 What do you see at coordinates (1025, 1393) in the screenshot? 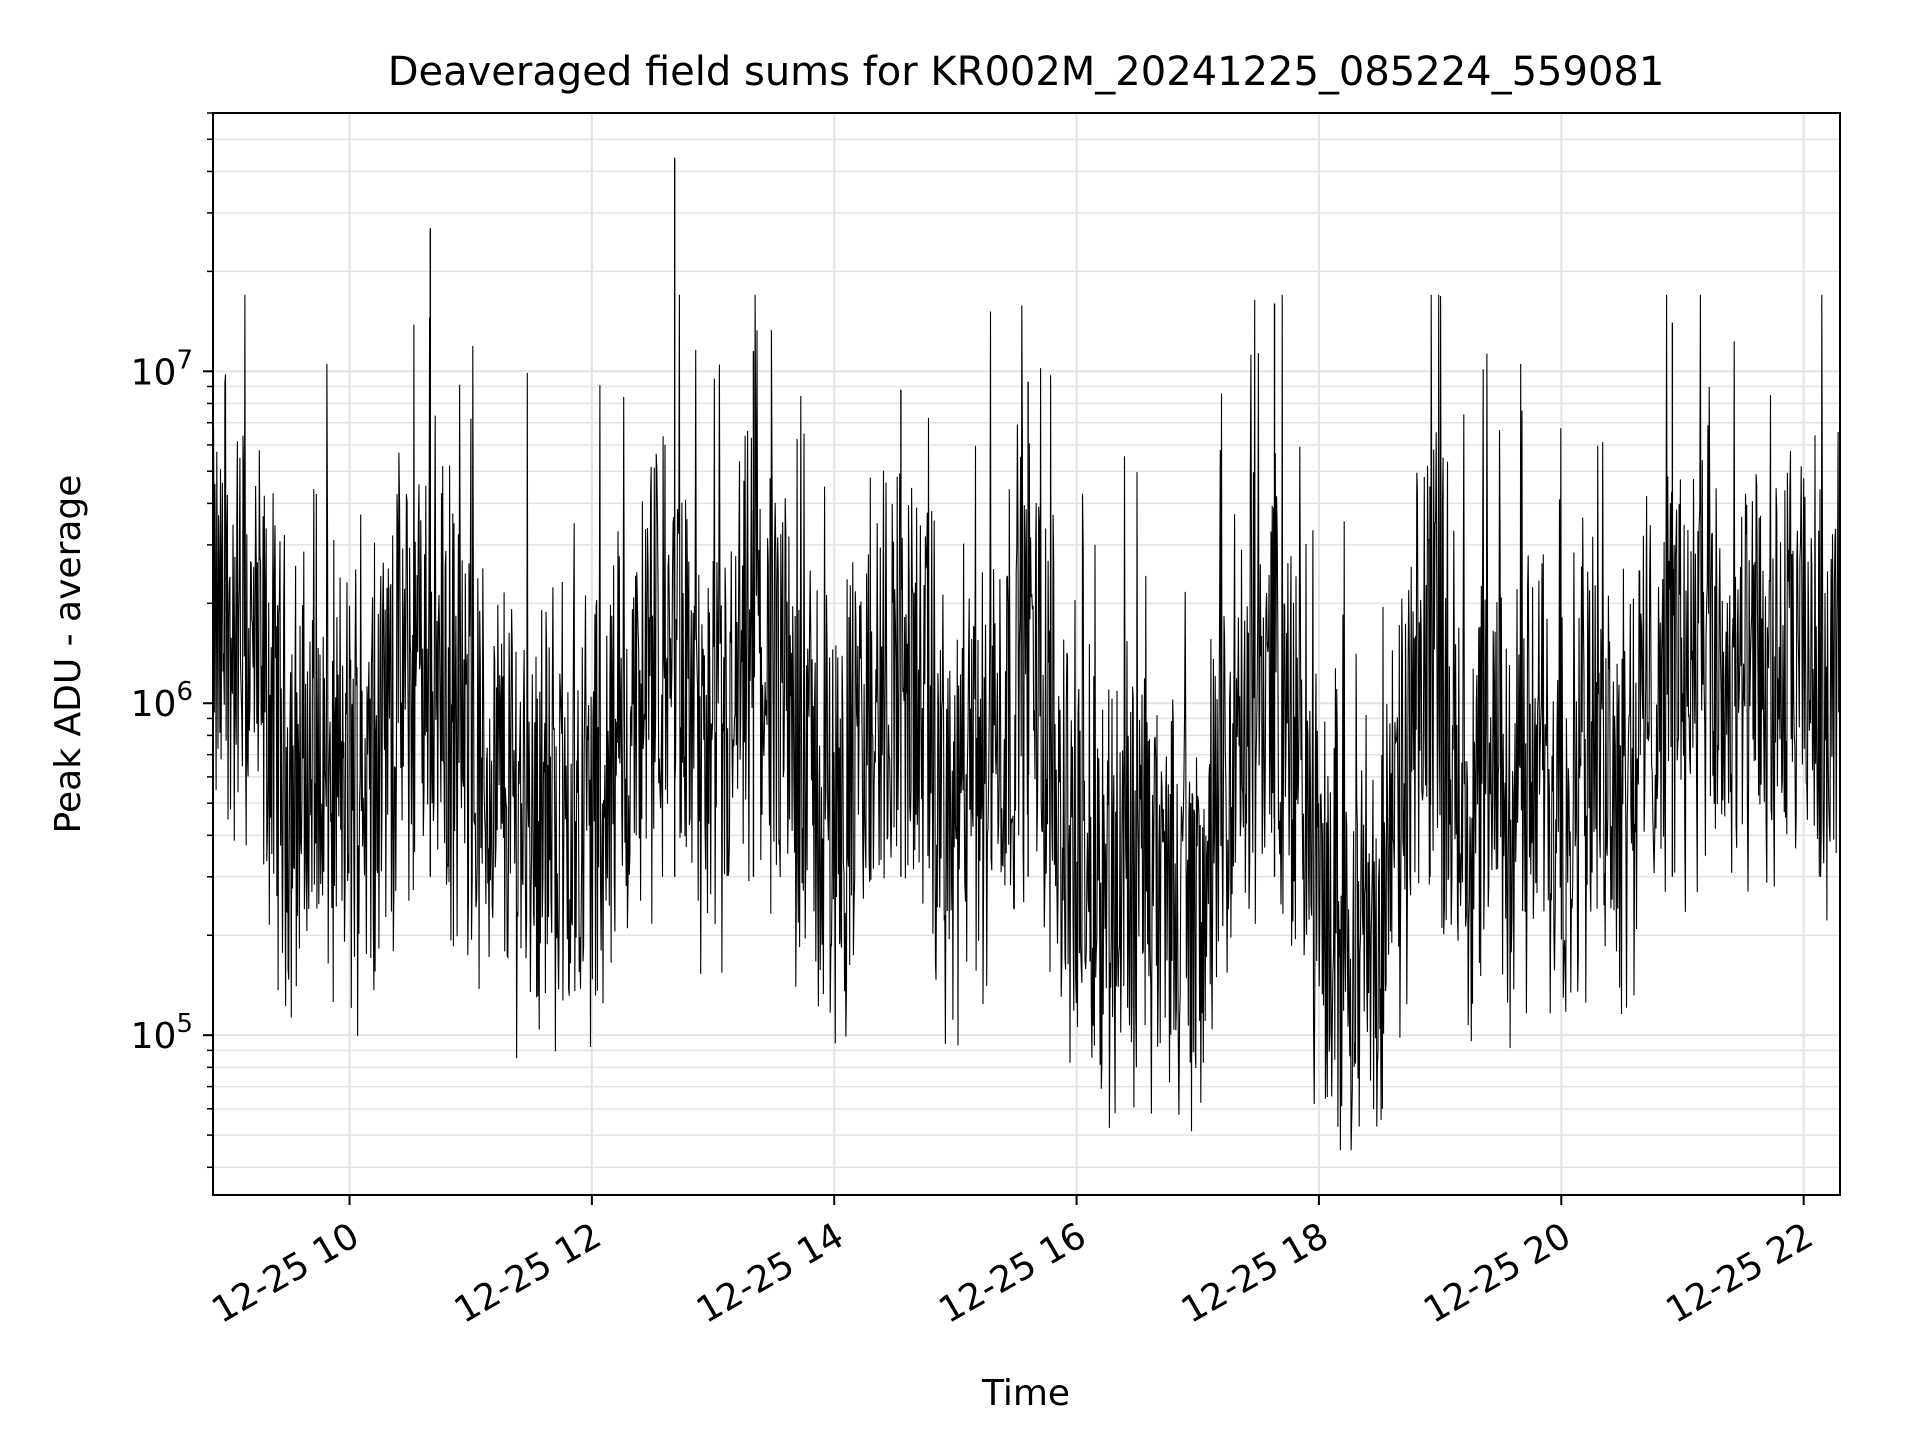
I see `x-axis-label: Time` at bounding box center [1025, 1393].